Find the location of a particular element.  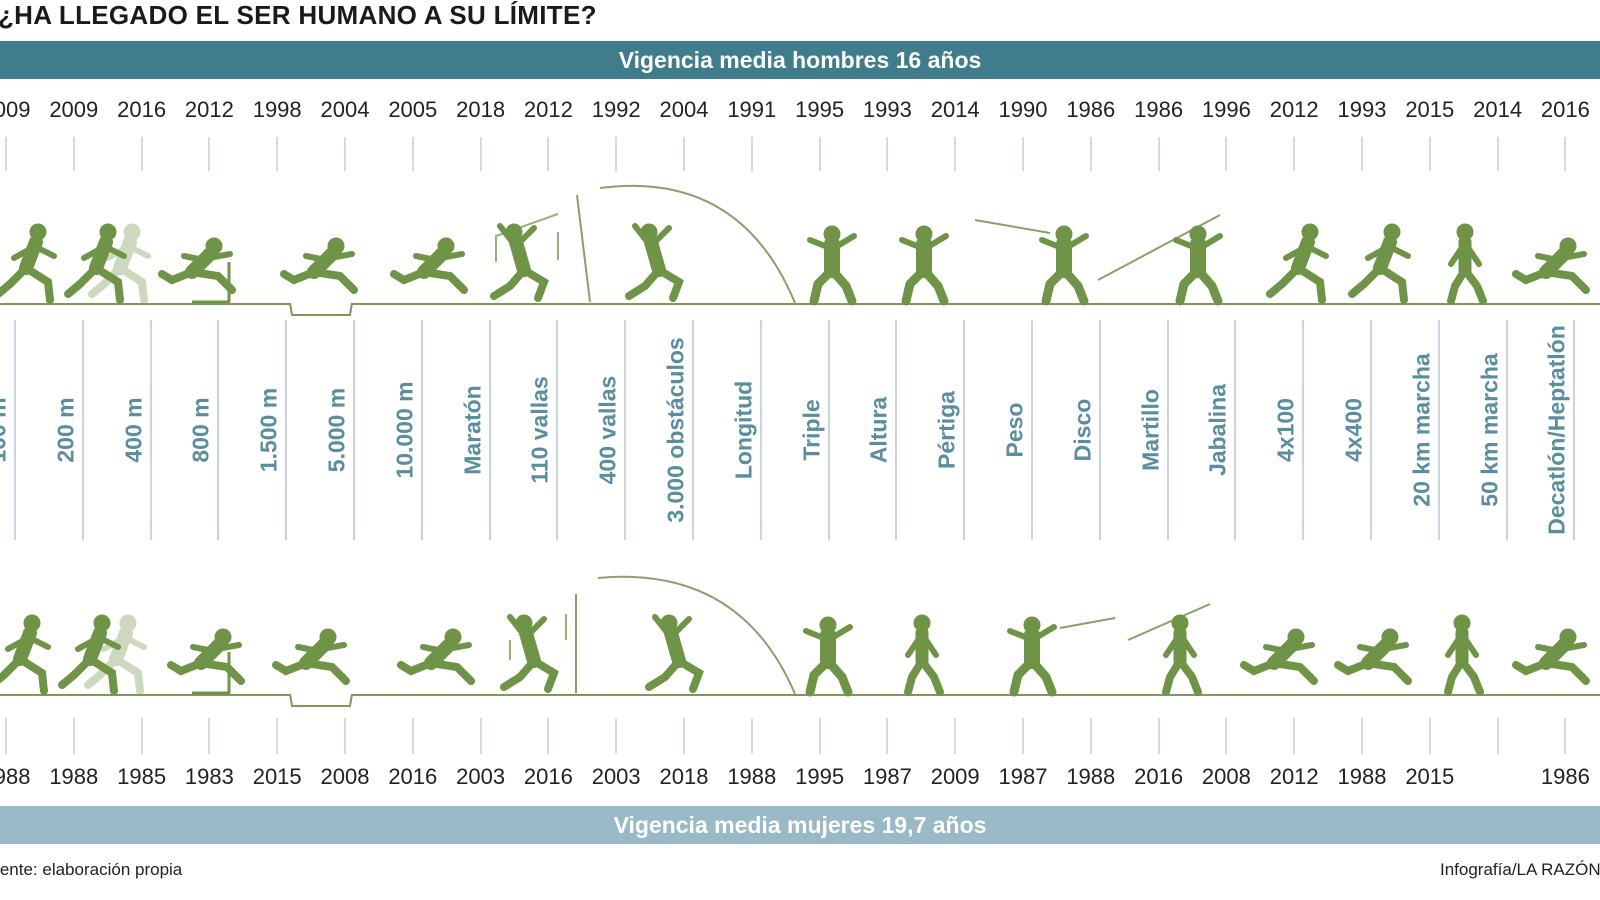

credit-note: Infografía/LA RAZÓN is located at coordinates (1520, 869).